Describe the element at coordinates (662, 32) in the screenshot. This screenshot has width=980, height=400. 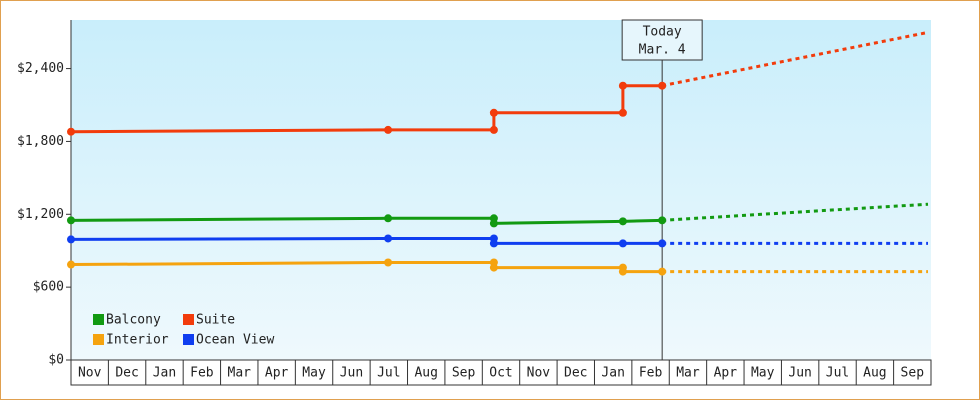
I see `today-label: Today` at that location.